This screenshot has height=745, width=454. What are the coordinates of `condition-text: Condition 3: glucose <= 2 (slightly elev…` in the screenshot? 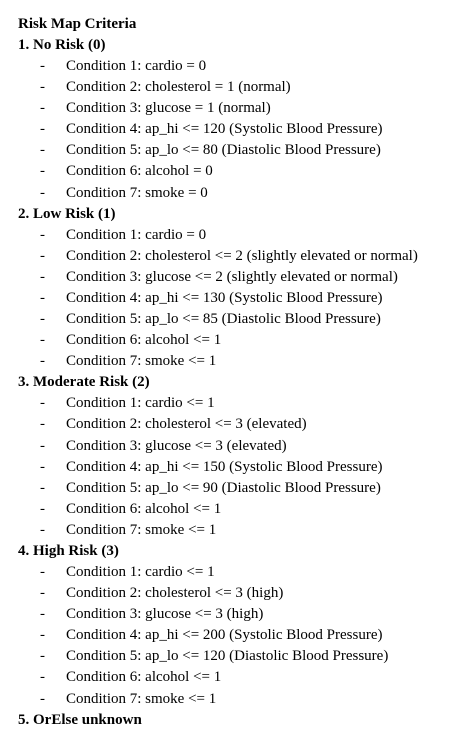 It's located at (232, 276).